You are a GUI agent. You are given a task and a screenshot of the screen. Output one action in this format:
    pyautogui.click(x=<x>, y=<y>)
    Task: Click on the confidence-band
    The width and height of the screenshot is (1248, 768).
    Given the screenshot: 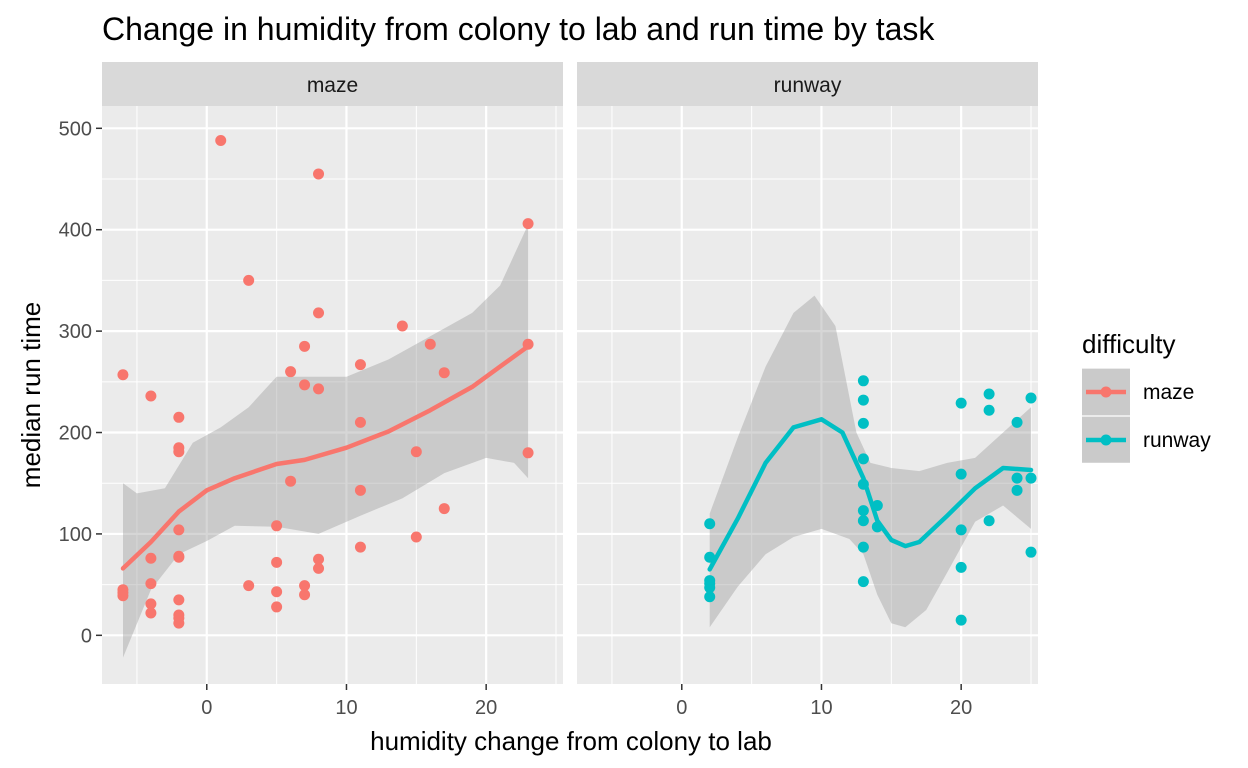 What is the action you would take?
    pyautogui.click(x=870, y=461)
    